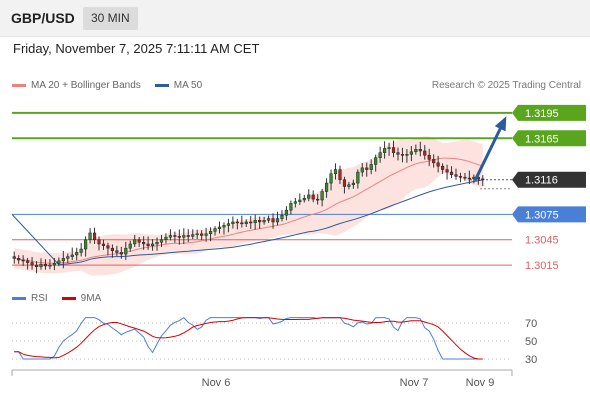 Image resolution: width=590 pixels, height=400 pixels. Describe the element at coordinates (161, 85) in the screenshot. I see `ma50-swatch` at that location.